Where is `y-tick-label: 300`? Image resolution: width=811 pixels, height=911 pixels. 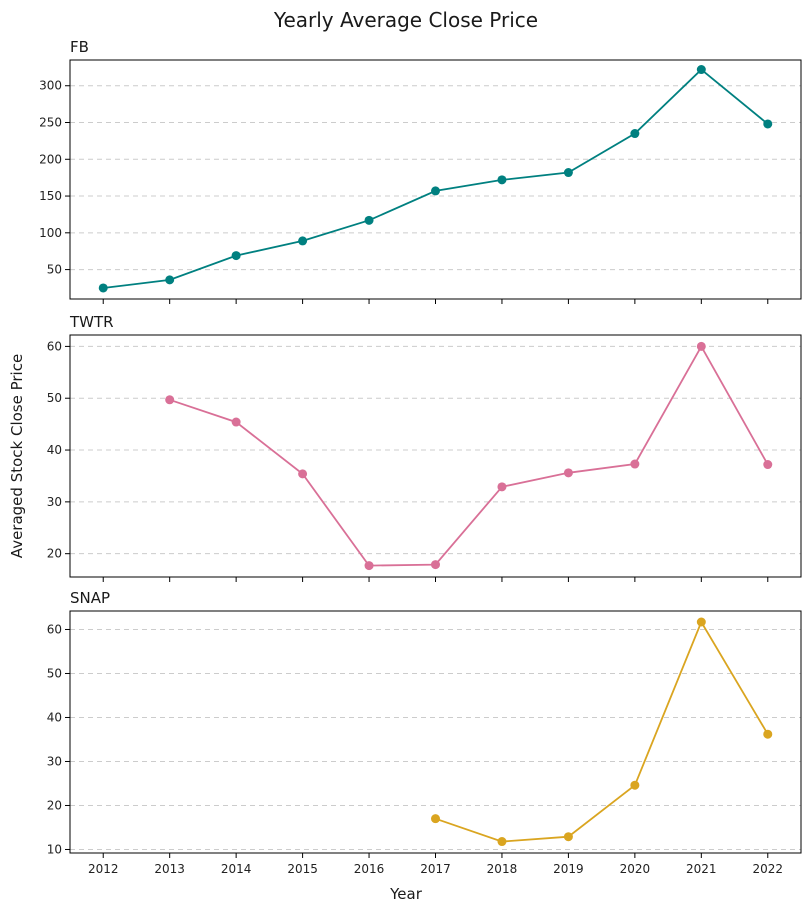 y-tick-label: 300 is located at coordinates (50, 86).